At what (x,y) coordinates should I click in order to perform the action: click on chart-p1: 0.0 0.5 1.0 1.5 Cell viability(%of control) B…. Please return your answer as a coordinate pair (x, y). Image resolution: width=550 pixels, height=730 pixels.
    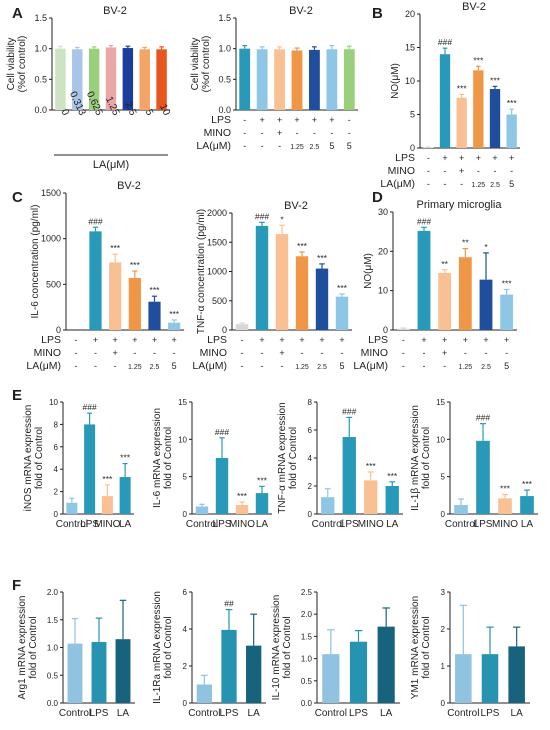
    Looking at the image, I should click on (89, 88).